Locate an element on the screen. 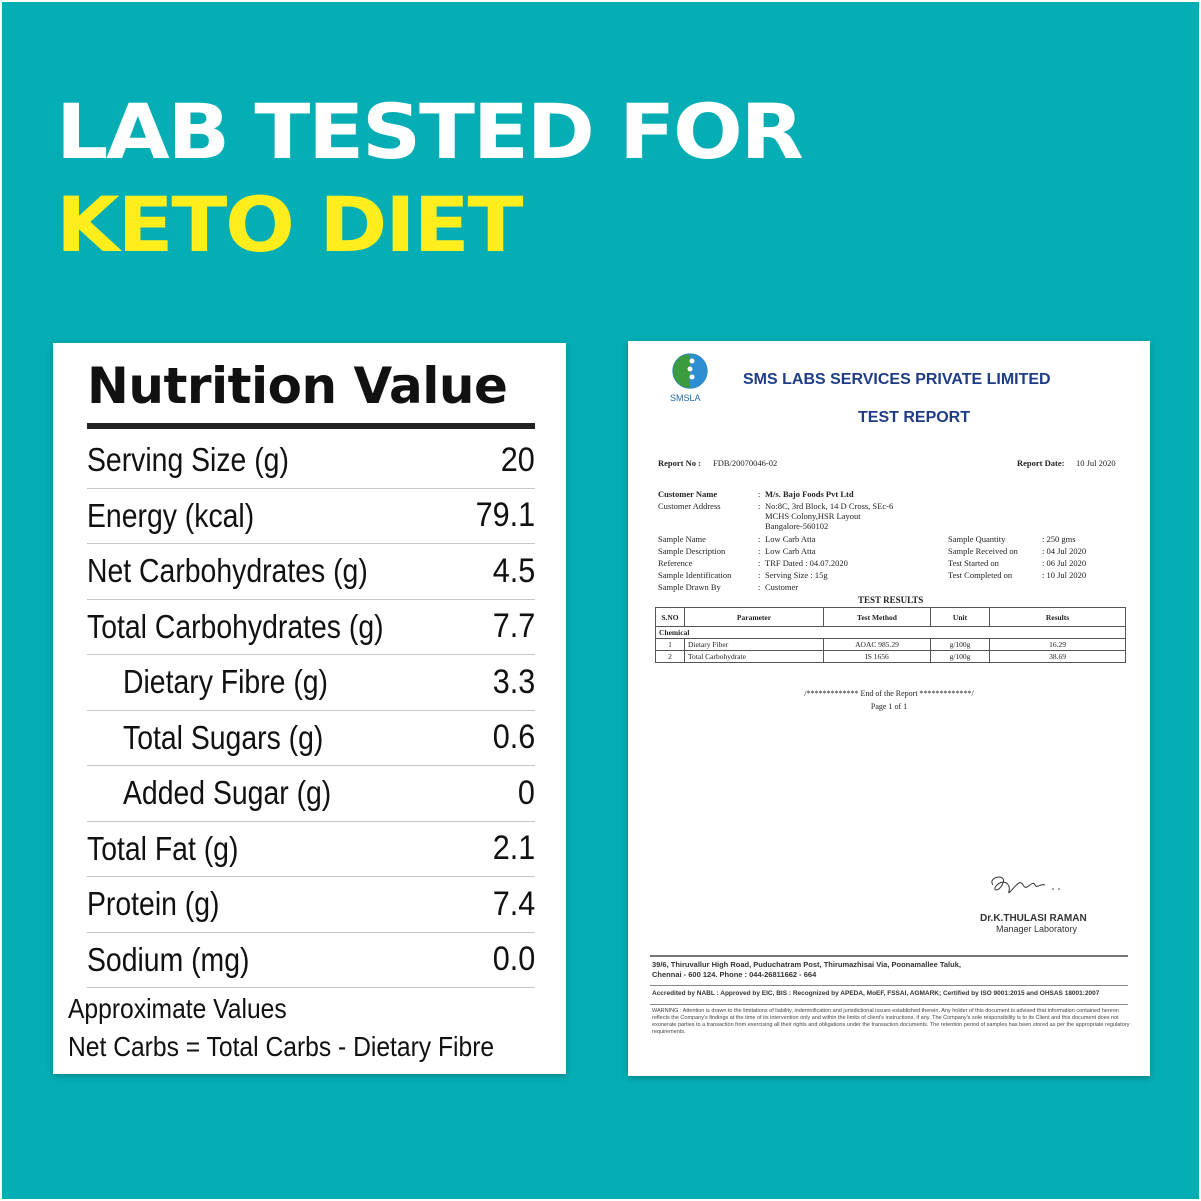 Image resolution: width=1201 pixels, height=1201 pixels. page-number: Page 1 of 1 is located at coordinates (889, 706).